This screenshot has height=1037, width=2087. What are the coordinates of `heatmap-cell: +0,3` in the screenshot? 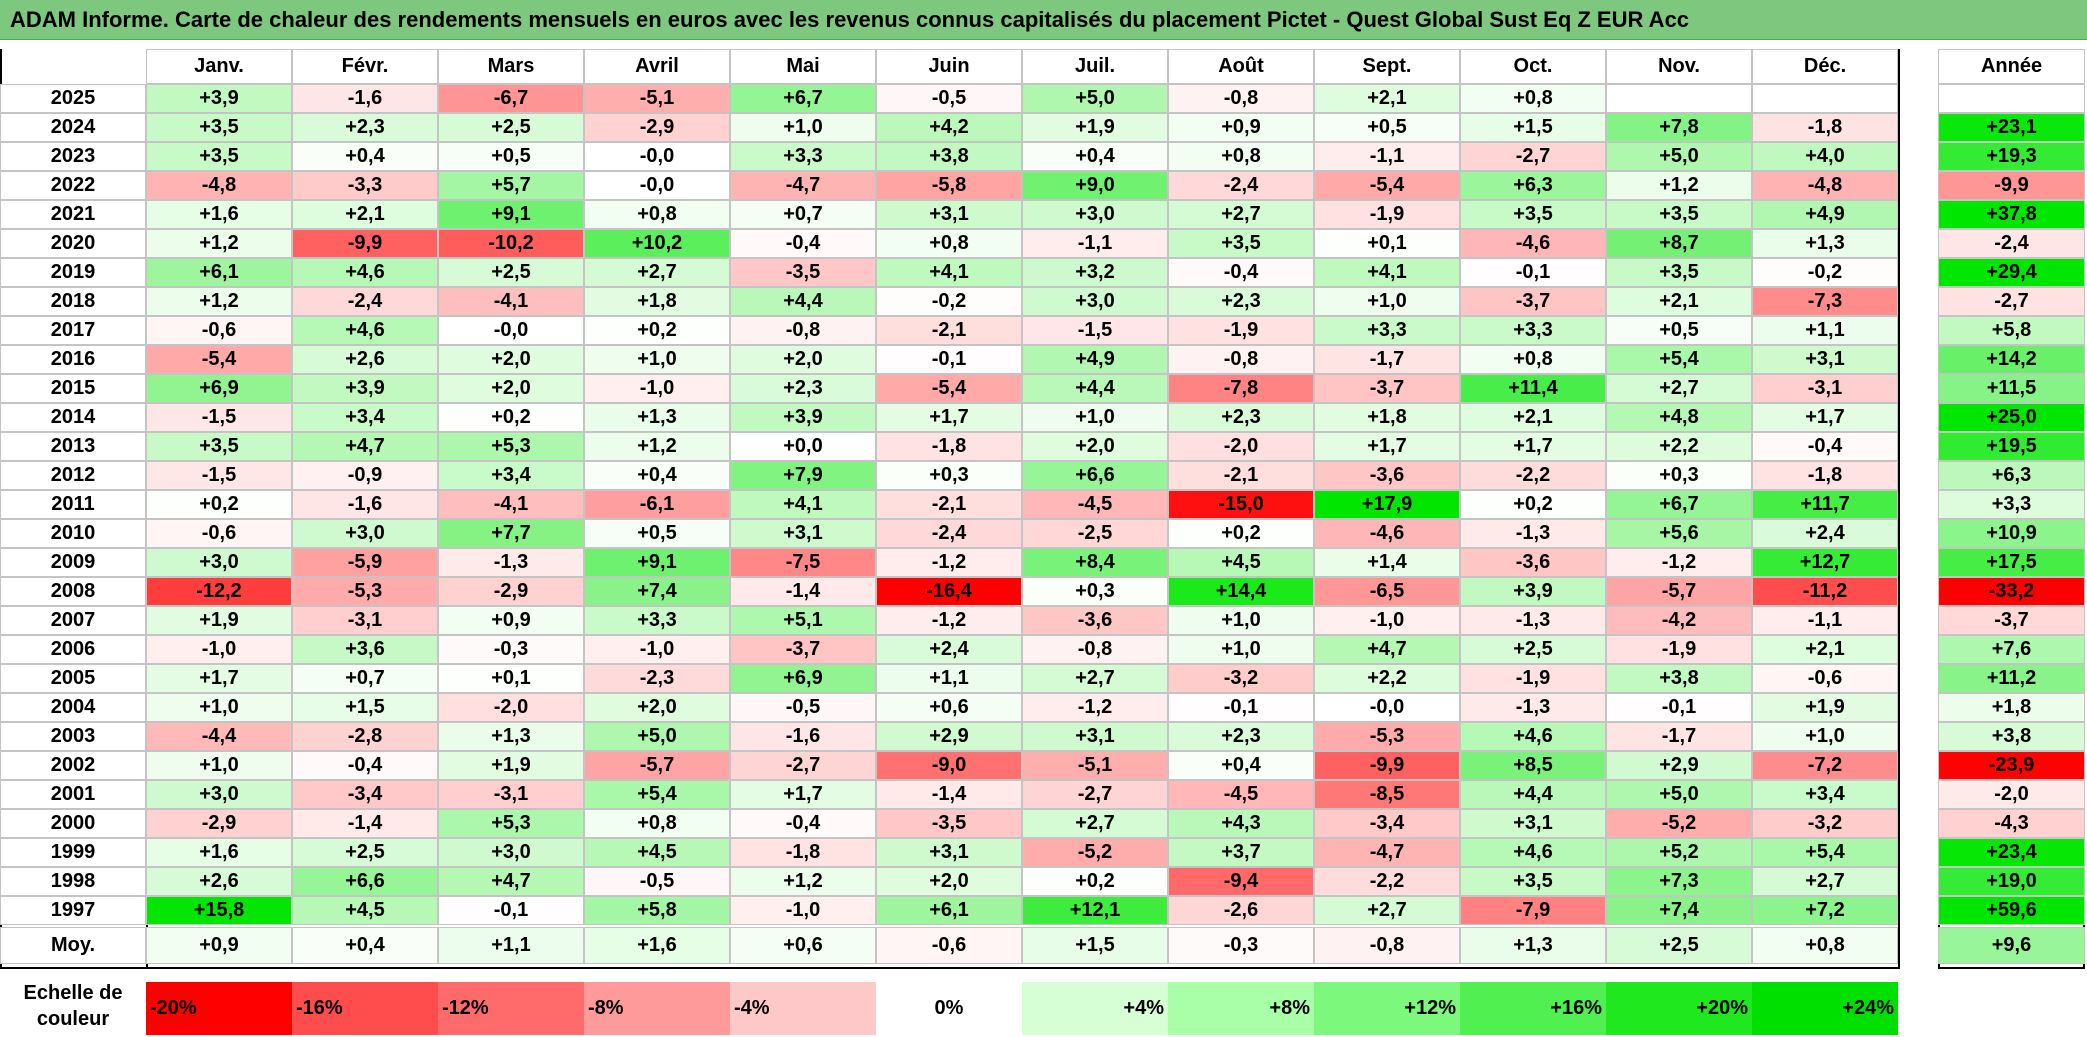 It's located at (1679, 475).